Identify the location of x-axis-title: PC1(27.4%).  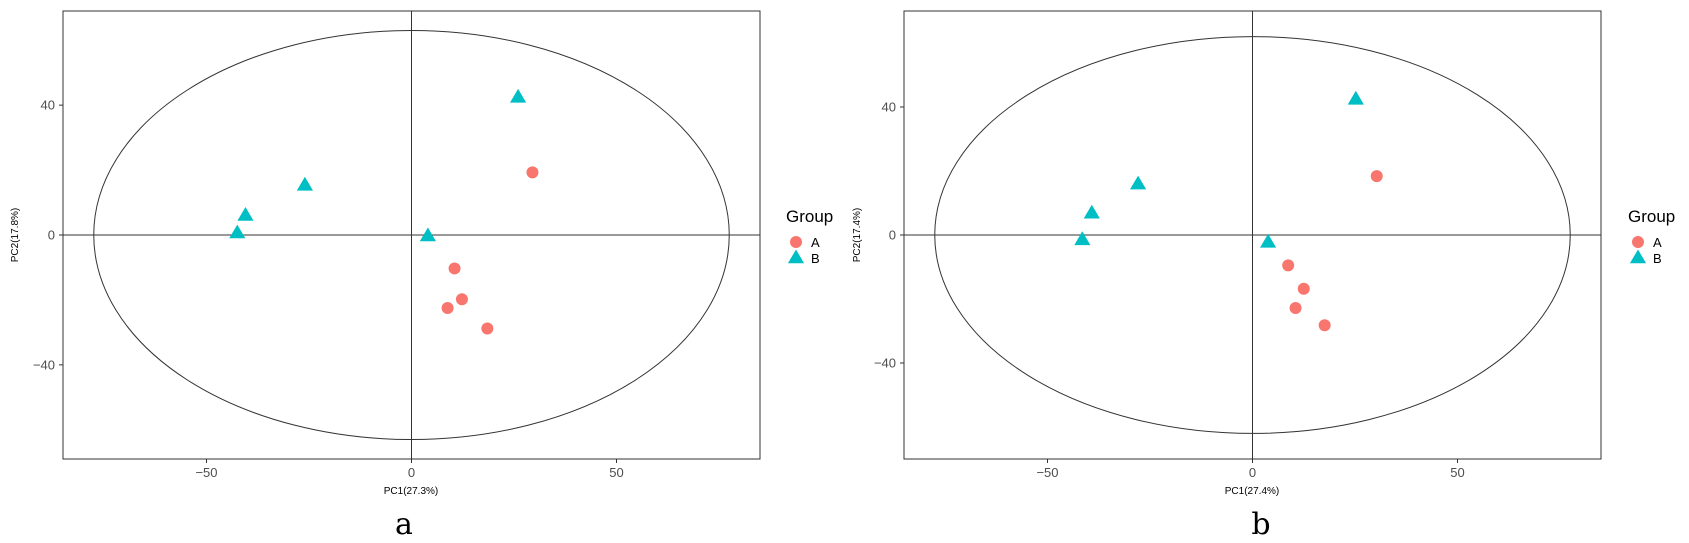
(1252, 491).